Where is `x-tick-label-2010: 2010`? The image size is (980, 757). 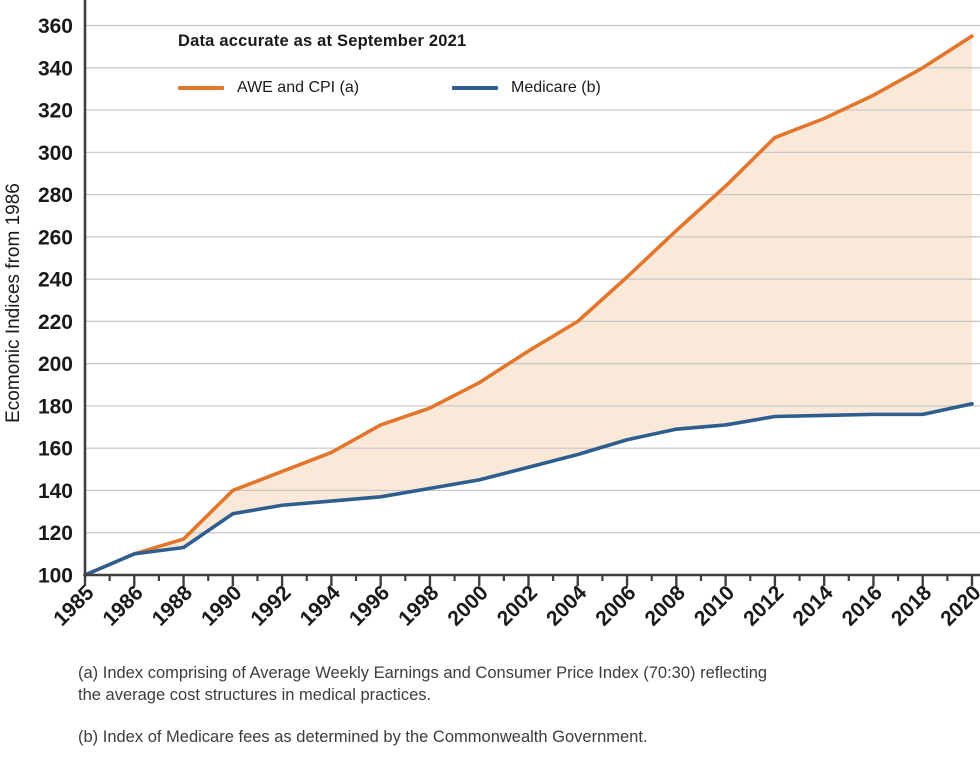 x-tick-label-2010: 2010 is located at coordinates (714, 605).